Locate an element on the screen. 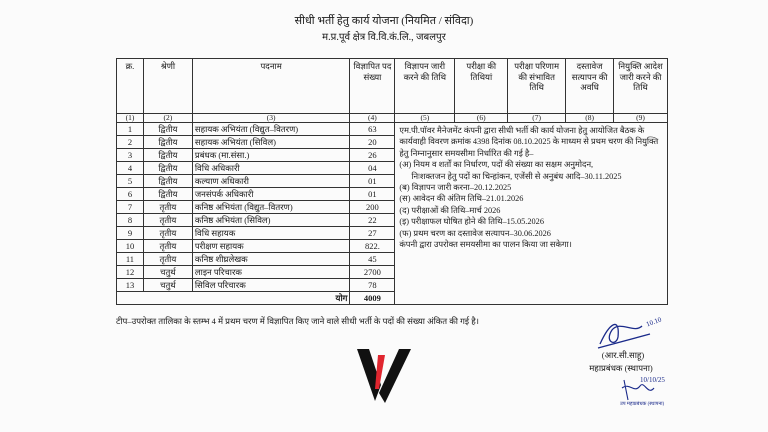  row-count: 63 is located at coordinates (372, 129).